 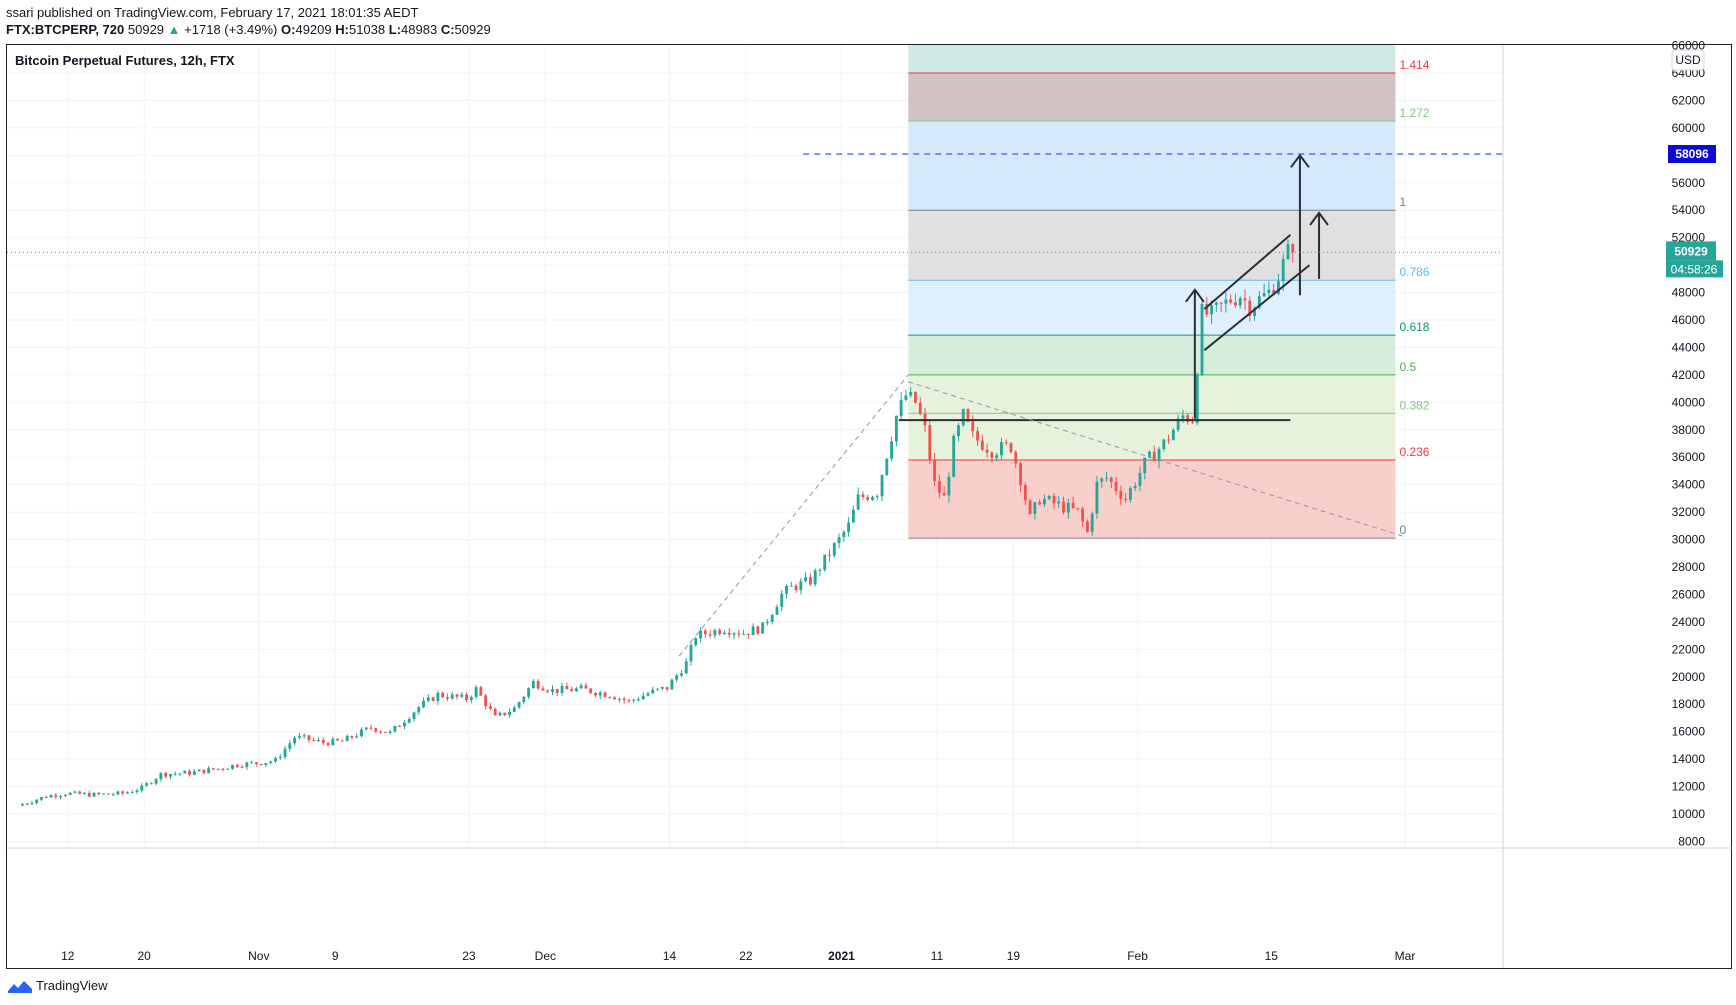 I want to click on footer-brand-label: TradingView, so click(x=72, y=985).